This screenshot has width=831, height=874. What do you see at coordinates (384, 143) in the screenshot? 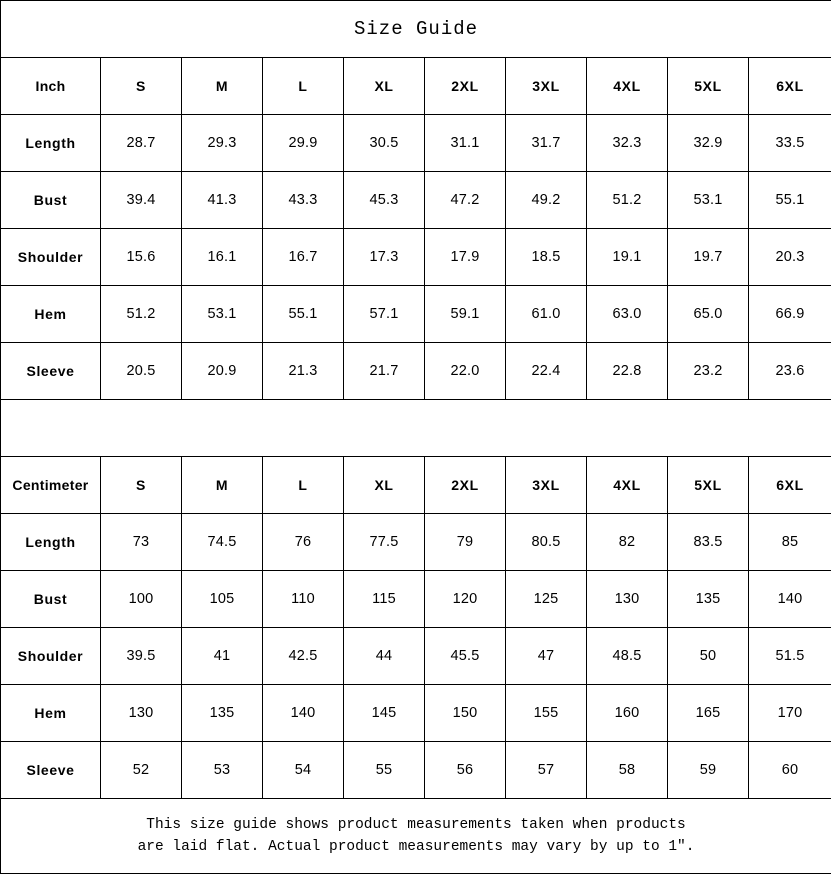
I see `measurement-value: 30.5` at bounding box center [384, 143].